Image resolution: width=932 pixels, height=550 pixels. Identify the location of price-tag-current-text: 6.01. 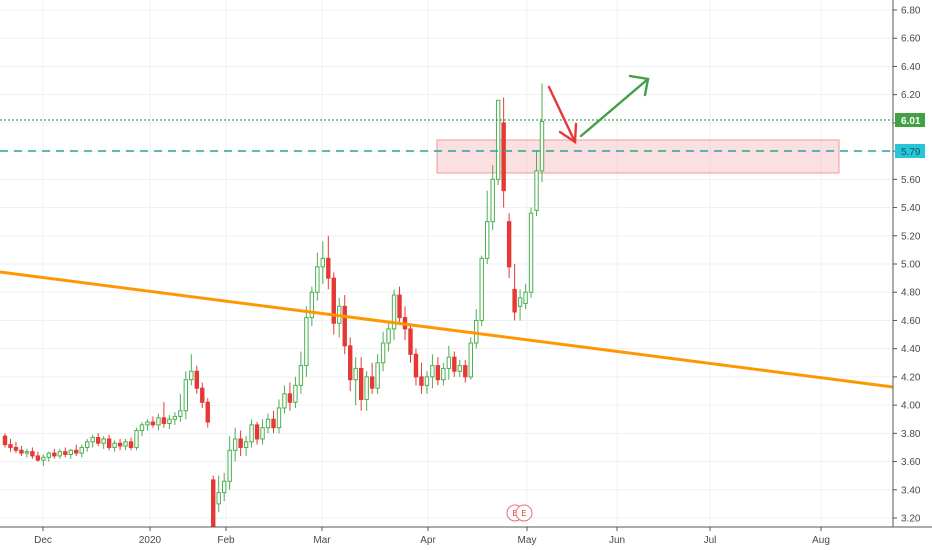
(911, 121).